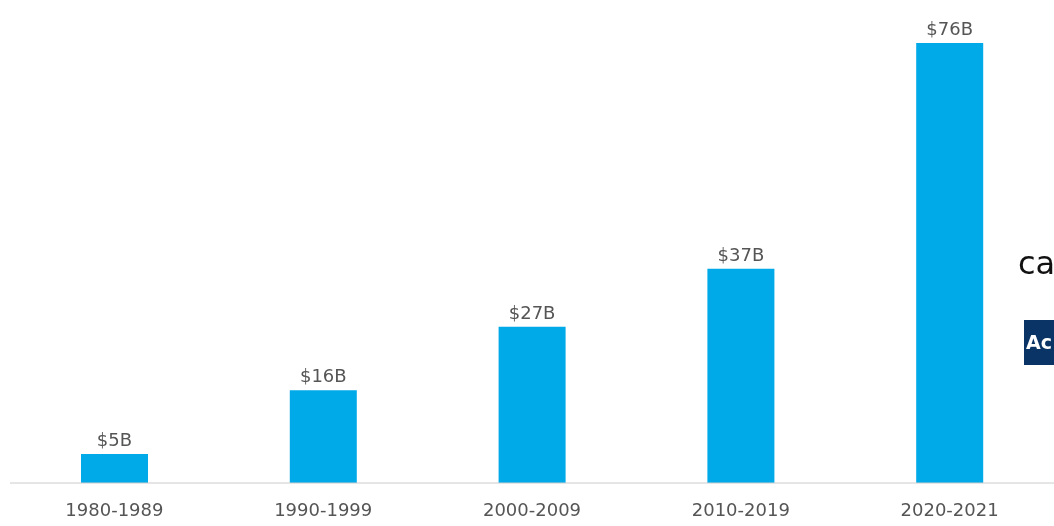  I want to click on data-label: $27B, so click(532, 312).